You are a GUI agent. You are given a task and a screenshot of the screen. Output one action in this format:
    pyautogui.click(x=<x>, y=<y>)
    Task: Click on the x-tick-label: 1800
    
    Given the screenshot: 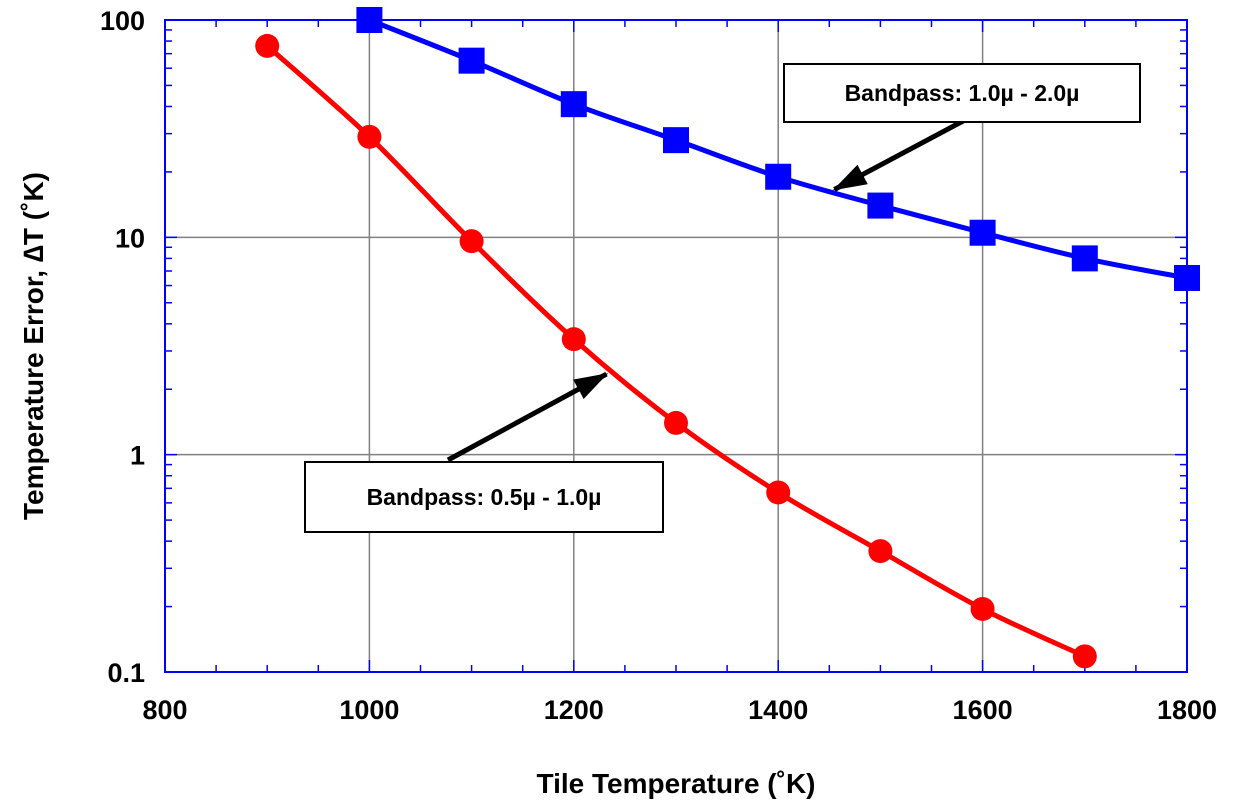 What is the action you would take?
    pyautogui.click(x=1187, y=710)
    